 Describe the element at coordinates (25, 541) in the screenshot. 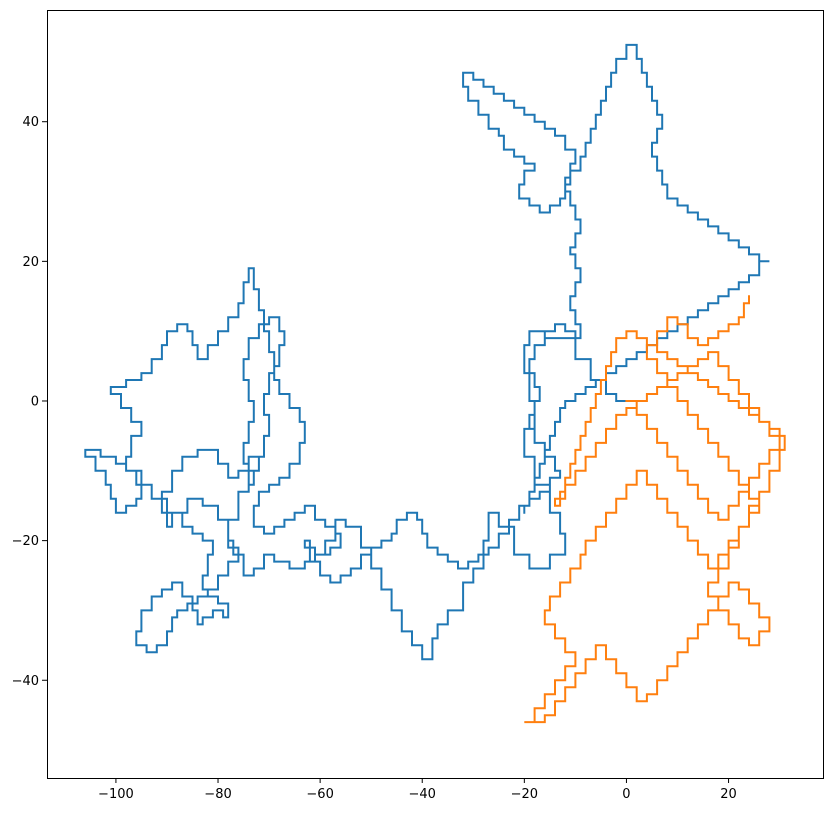

I see `y-tick-label: −20` at that location.